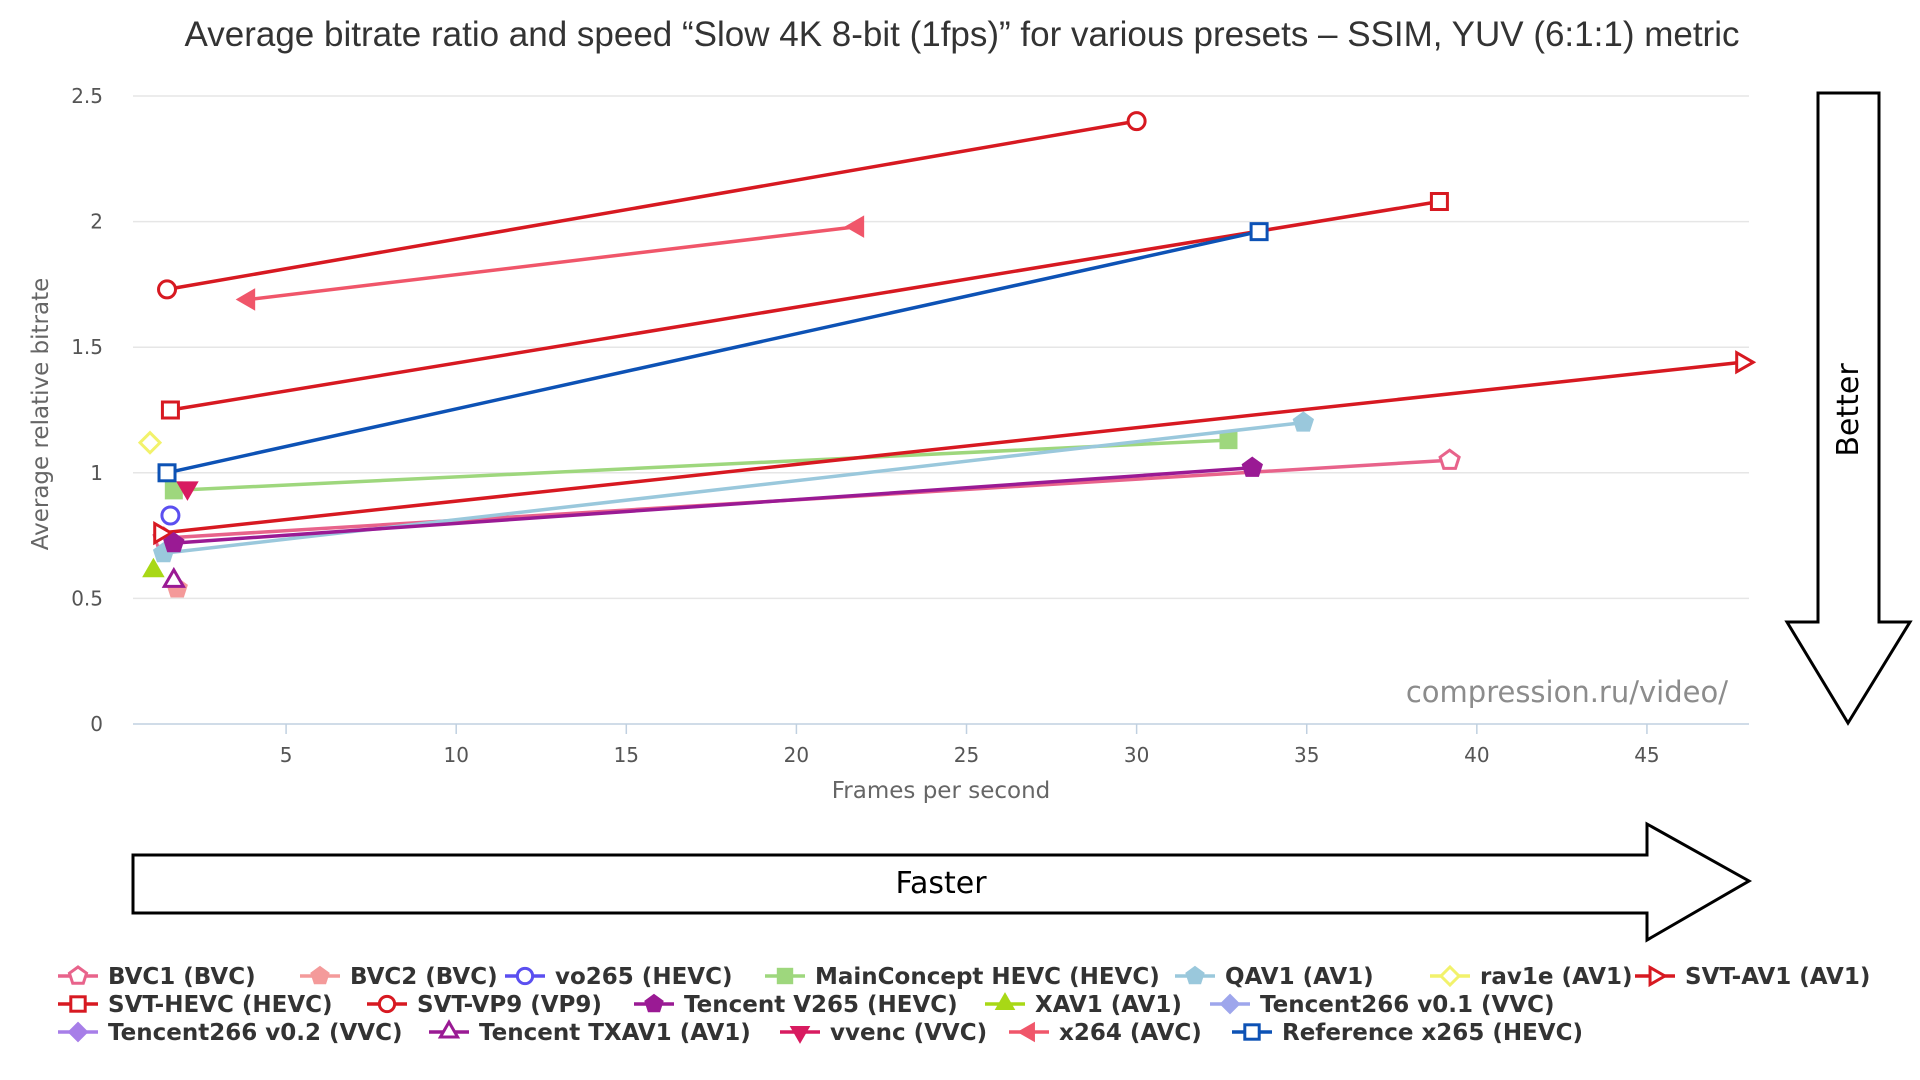 This screenshot has width=1920, height=1080. I want to click on legend-item: MainConcept HEVC (HEVC), so click(962, 977).